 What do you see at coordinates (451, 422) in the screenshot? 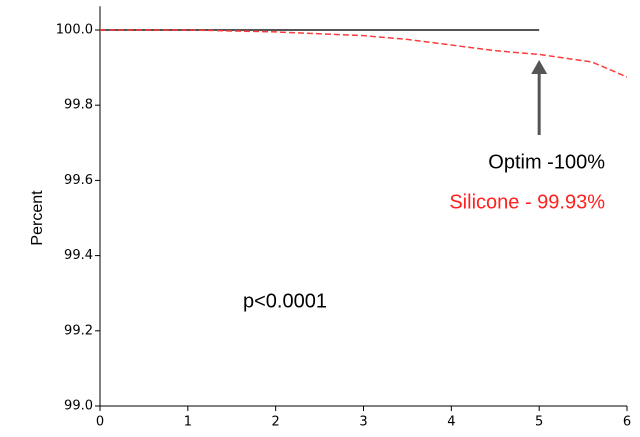
I see `x-tick-label: 4` at bounding box center [451, 422].